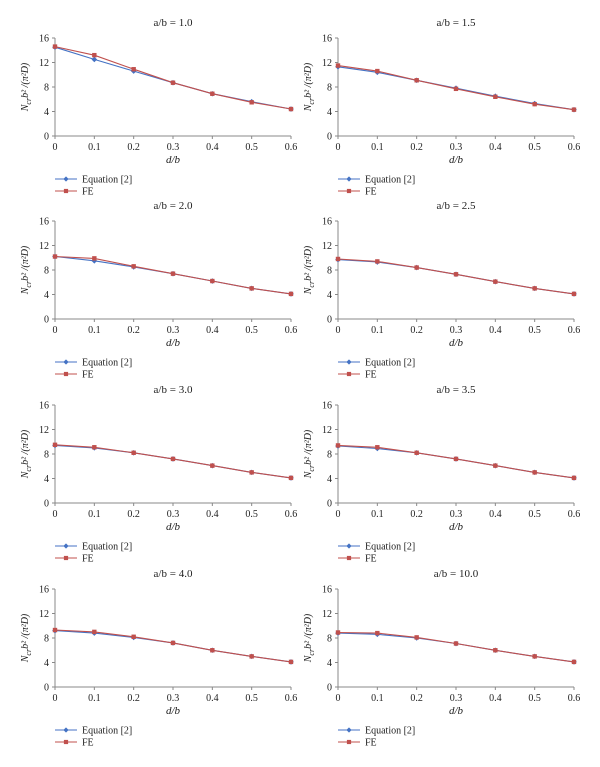  I want to click on equation-series-line, so click(456, 647).